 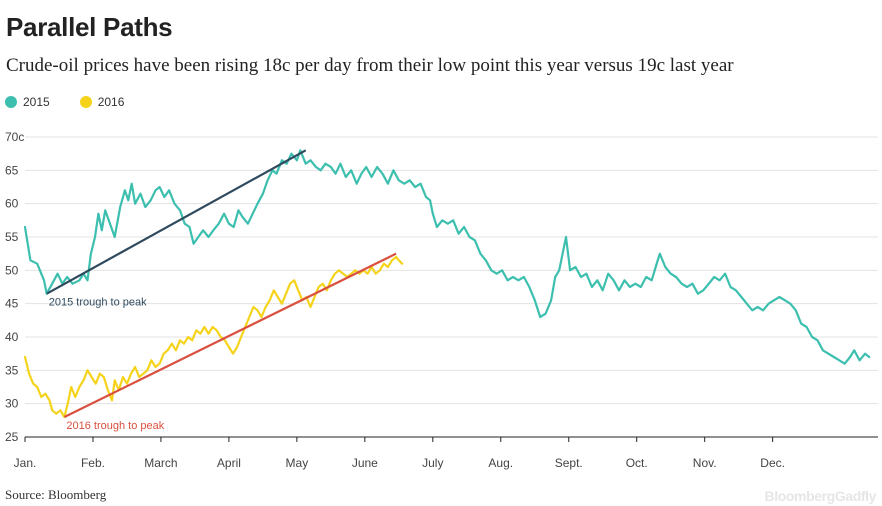 I want to click on trend-line-2016, so click(x=230, y=335).